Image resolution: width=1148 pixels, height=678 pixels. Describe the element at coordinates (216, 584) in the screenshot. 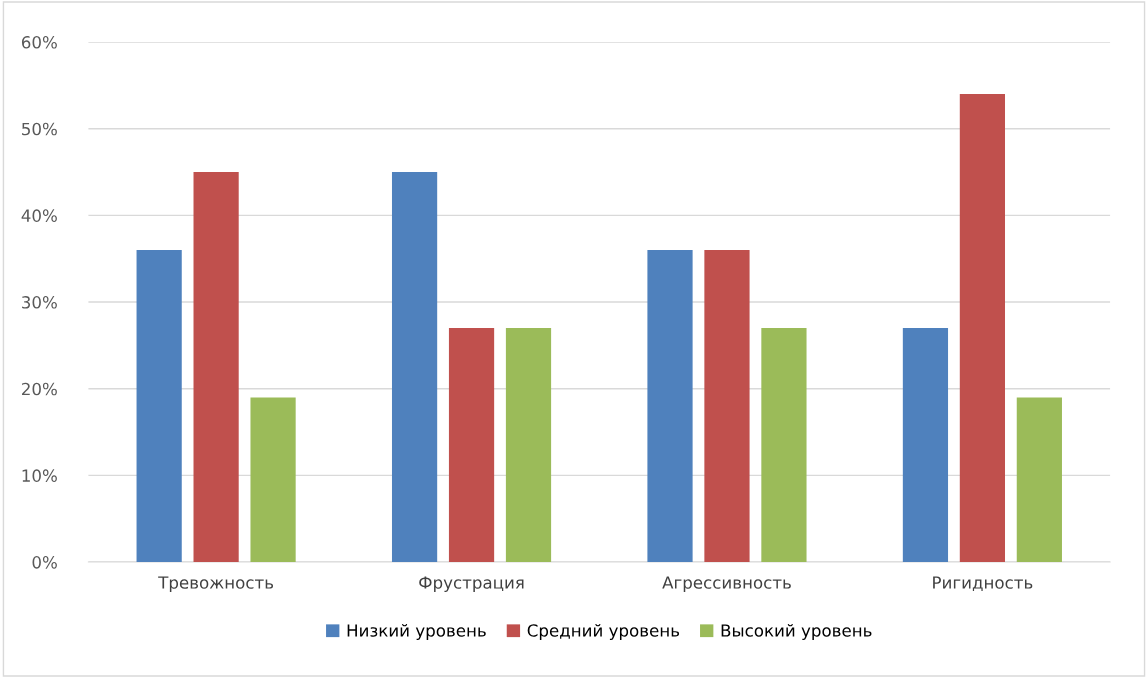

I see `x-tick-label: Тревожность` at that location.